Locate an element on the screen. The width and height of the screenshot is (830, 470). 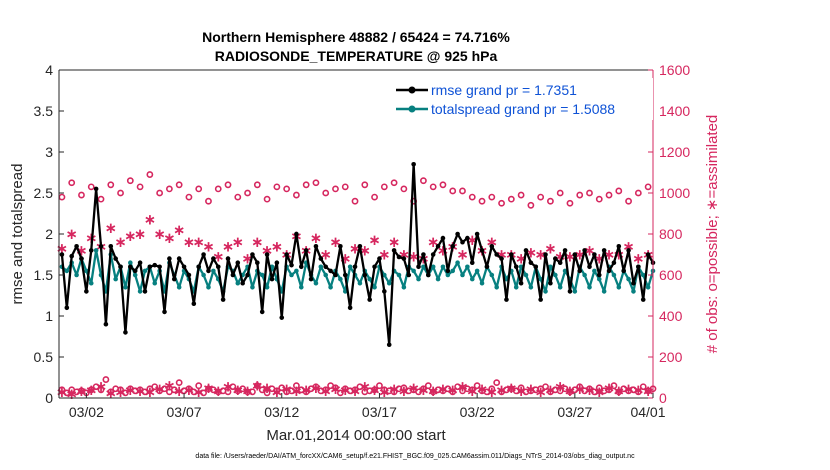
x-tick-label: 03/02 is located at coordinates (86, 412).